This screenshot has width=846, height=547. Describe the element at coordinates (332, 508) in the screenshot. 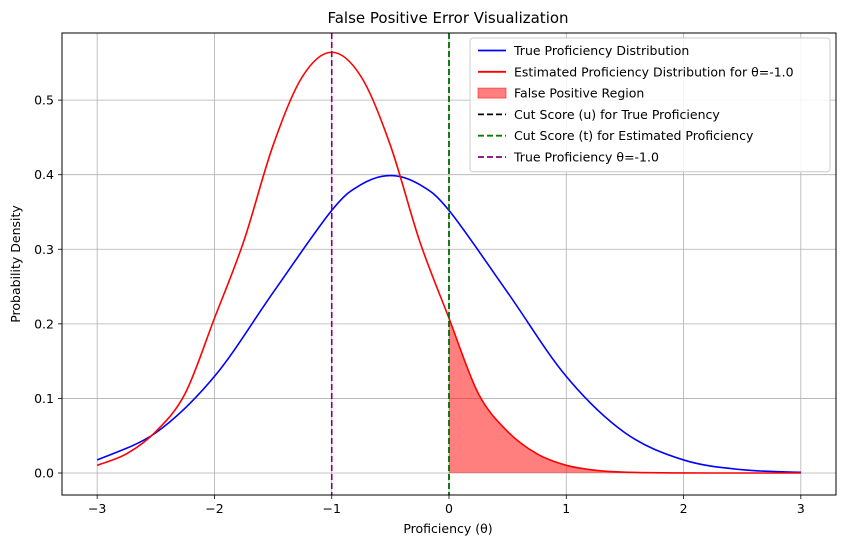

I see `x-tick-label: −1` at that location.